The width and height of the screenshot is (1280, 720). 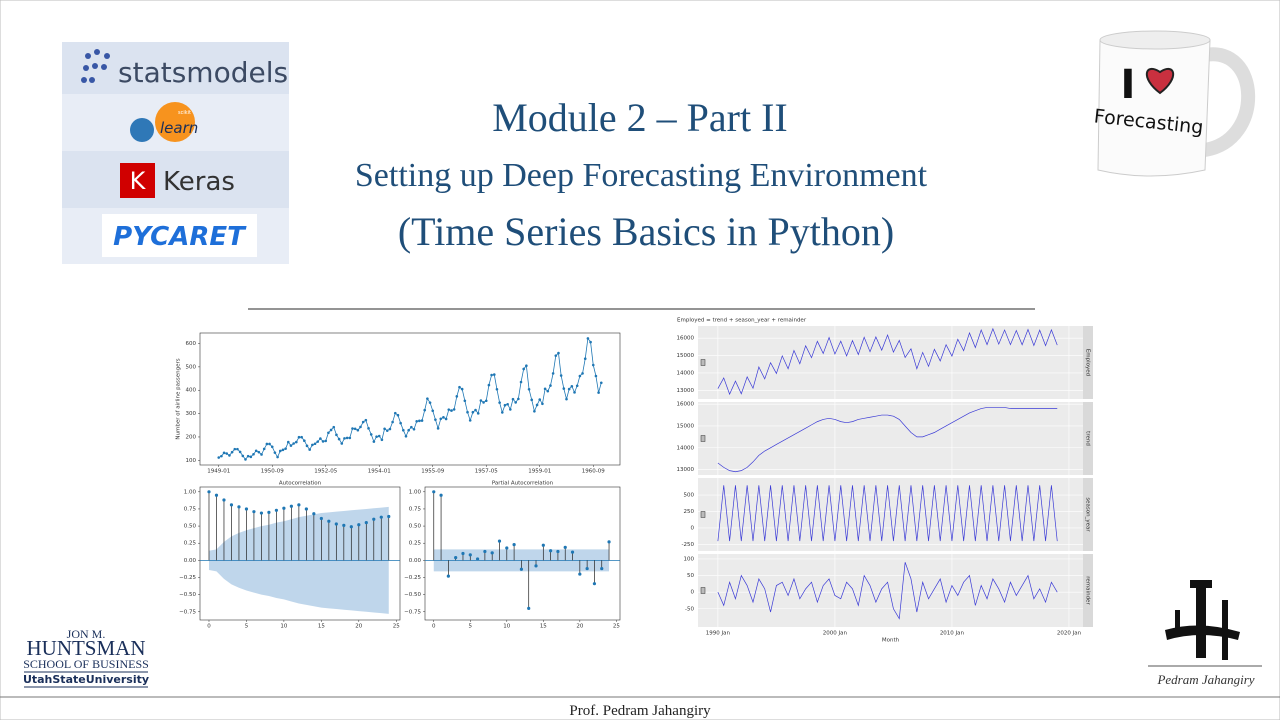 What do you see at coordinates (86, 664) in the screenshot?
I see `school-text: SCHOOL OF BUSINESS` at bounding box center [86, 664].